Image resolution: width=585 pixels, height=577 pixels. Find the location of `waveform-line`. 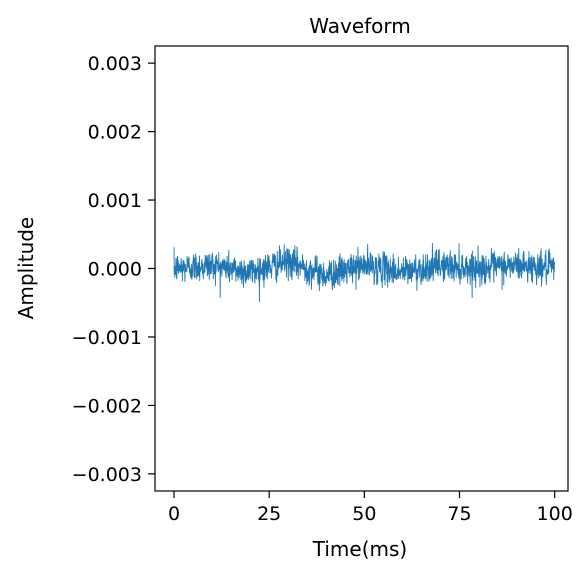

waveform-line is located at coordinates (364, 272).